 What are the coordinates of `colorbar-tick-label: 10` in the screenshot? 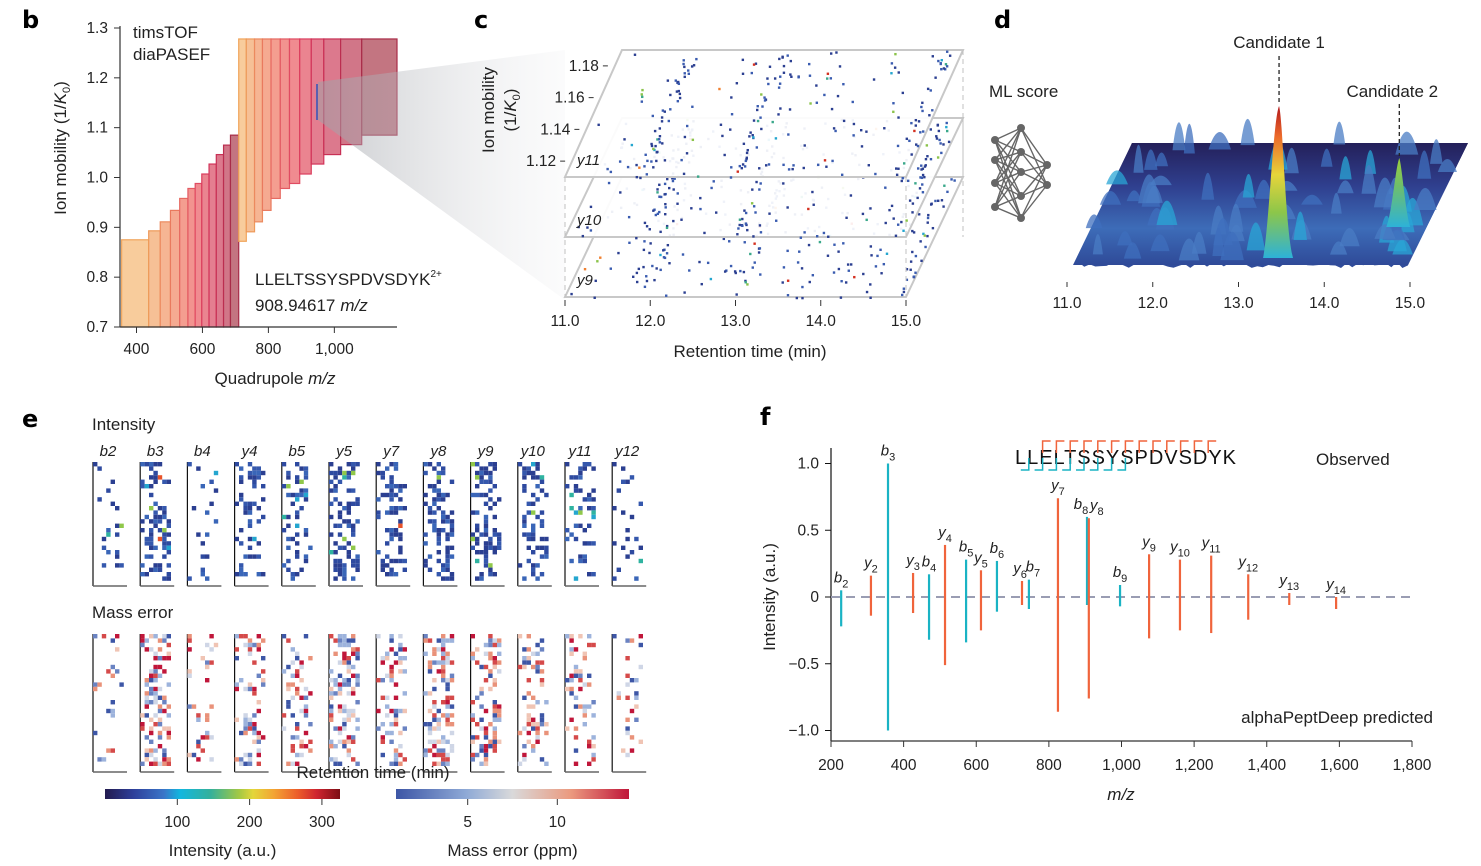 It's located at (558, 822).